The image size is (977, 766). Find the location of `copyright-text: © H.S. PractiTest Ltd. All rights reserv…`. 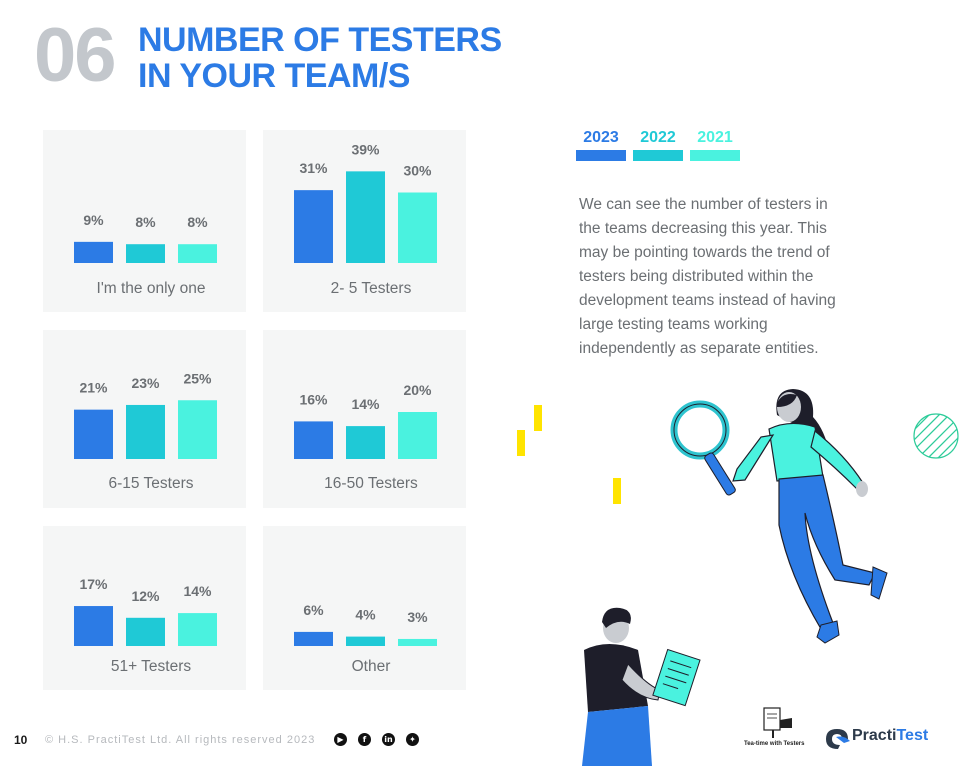

copyright-text: © H.S. PractiTest Ltd. All rights reserv… is located at coordinates (180, 740).